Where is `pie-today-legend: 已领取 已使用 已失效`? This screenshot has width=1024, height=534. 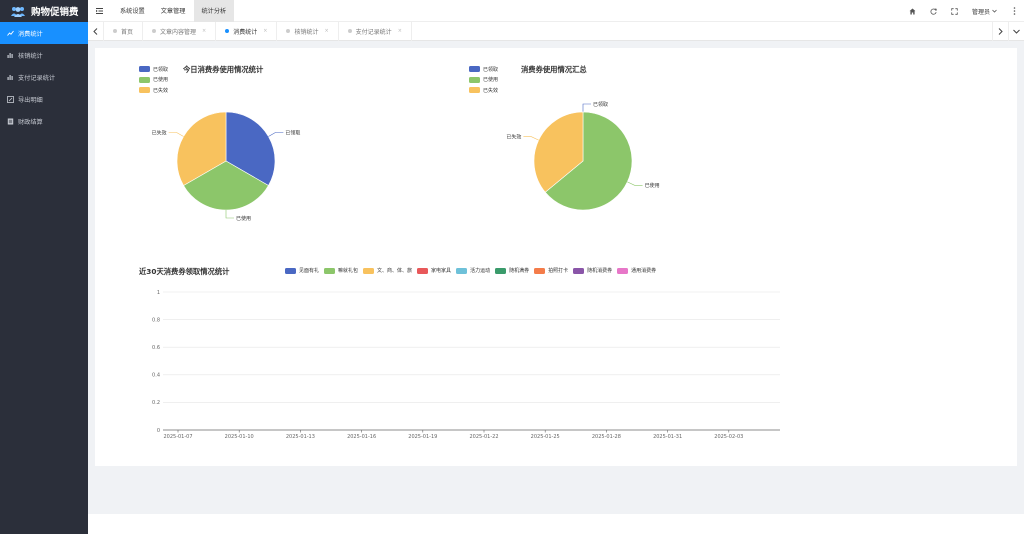 pie-today-legend: 已领取 已使用 已失效 is located at coordinates (153, 80).